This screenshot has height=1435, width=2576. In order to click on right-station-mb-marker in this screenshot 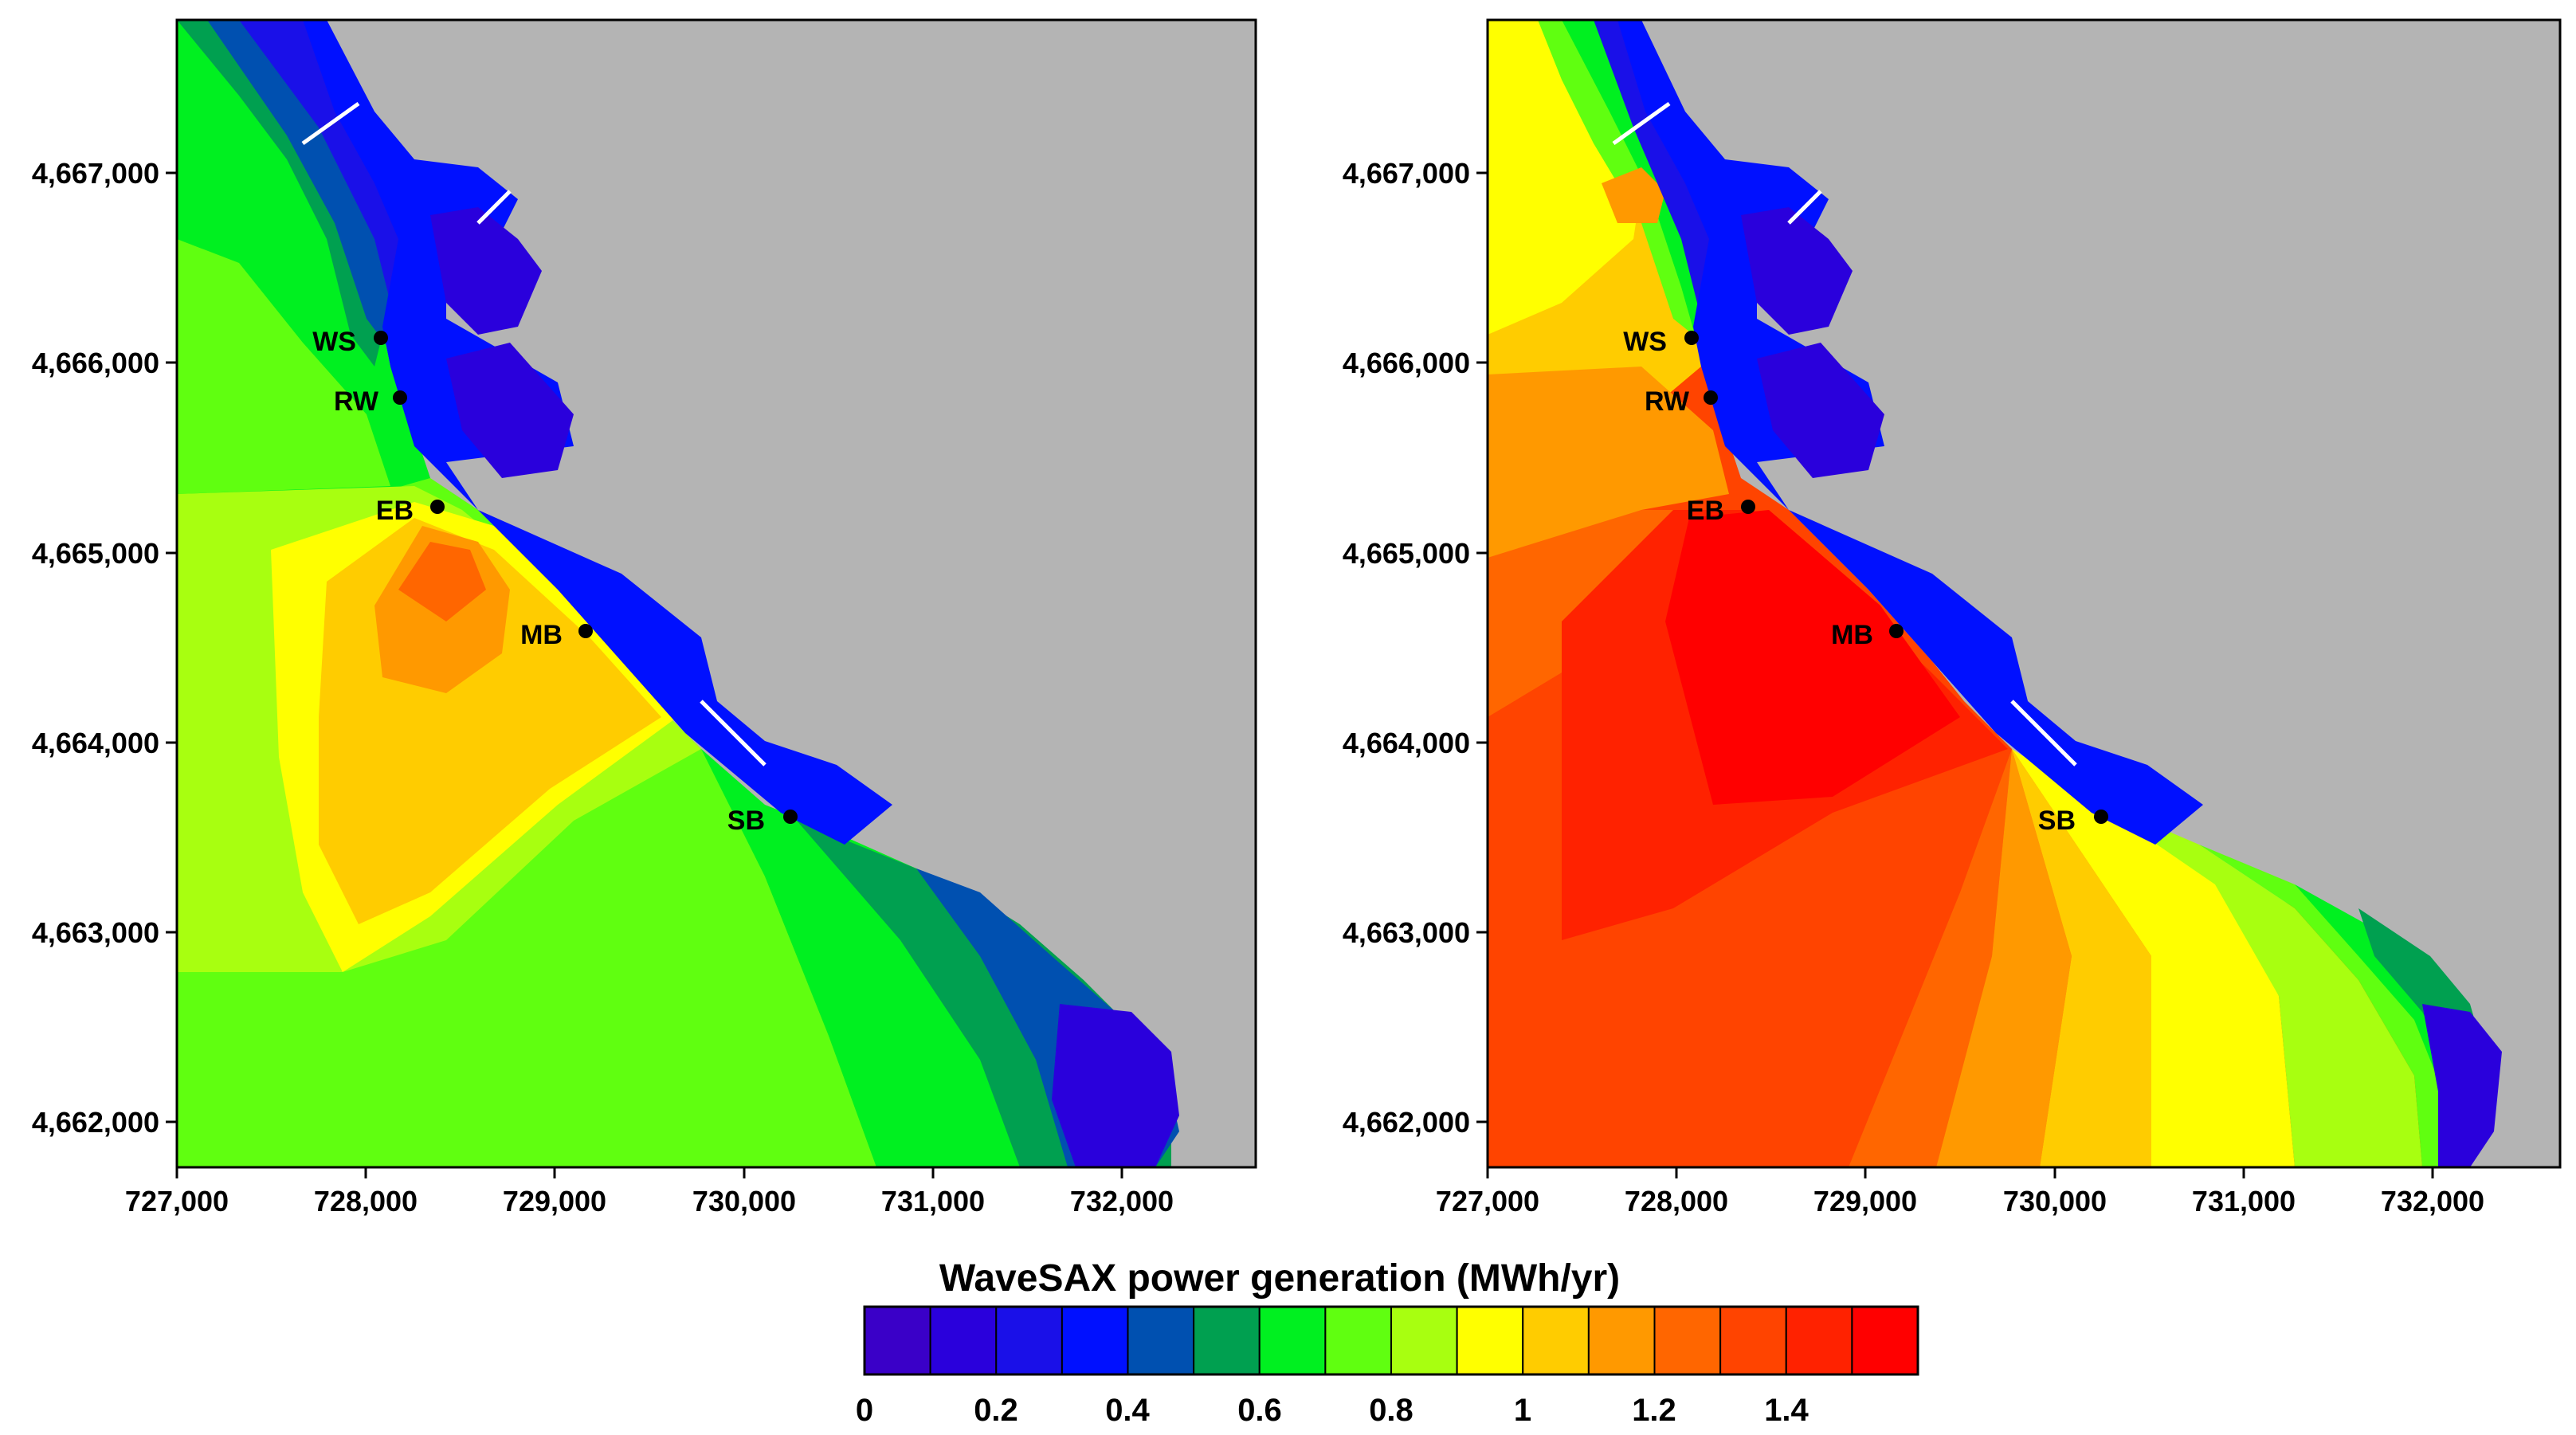, I will do `click(1896, 631)`.